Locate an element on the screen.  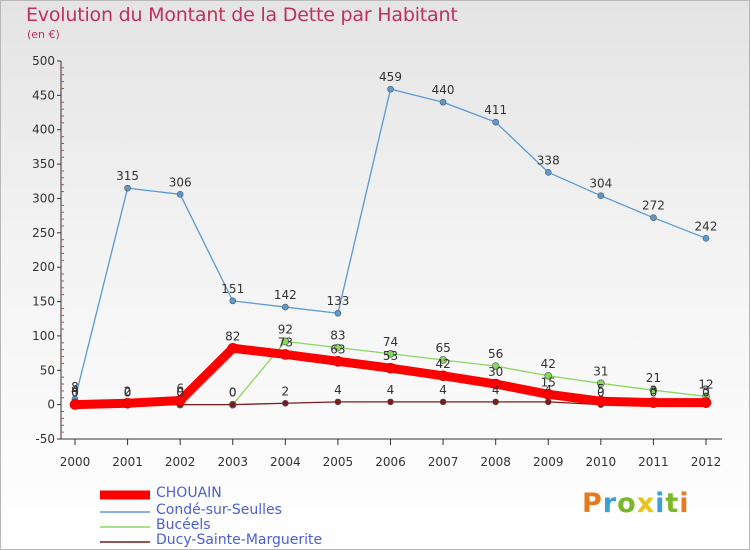
y-tick-label: 200 is located at coordinates (43, 267).